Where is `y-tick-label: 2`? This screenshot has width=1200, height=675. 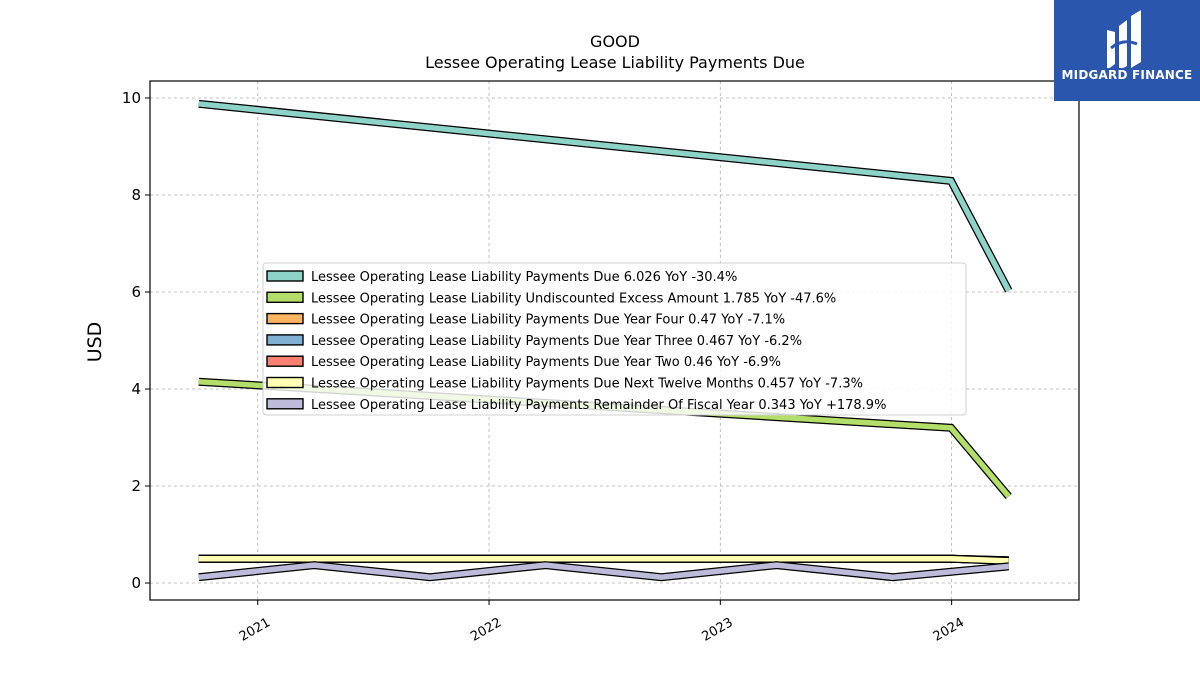
y-tick-label: 2 is located at coordinates (136, 486).